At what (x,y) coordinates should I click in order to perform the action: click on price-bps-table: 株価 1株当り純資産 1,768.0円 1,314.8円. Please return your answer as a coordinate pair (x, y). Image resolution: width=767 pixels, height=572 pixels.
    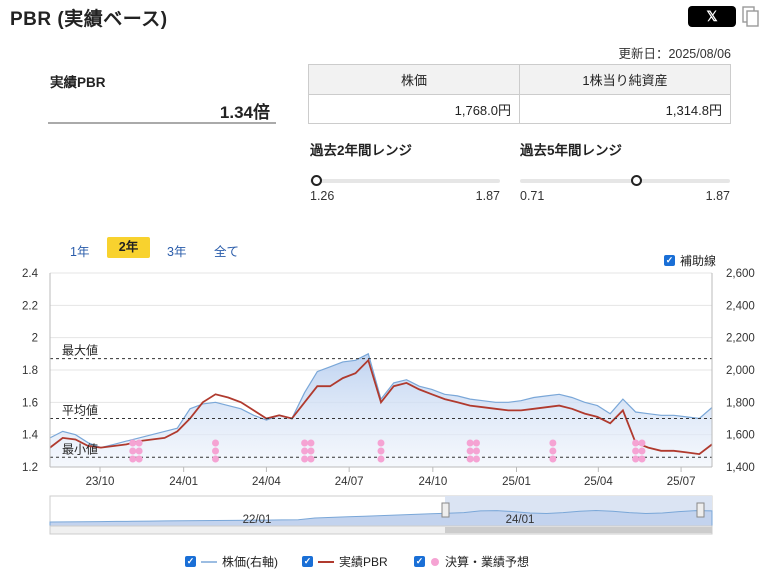
    Looking at the image, I should click on (519, 94).